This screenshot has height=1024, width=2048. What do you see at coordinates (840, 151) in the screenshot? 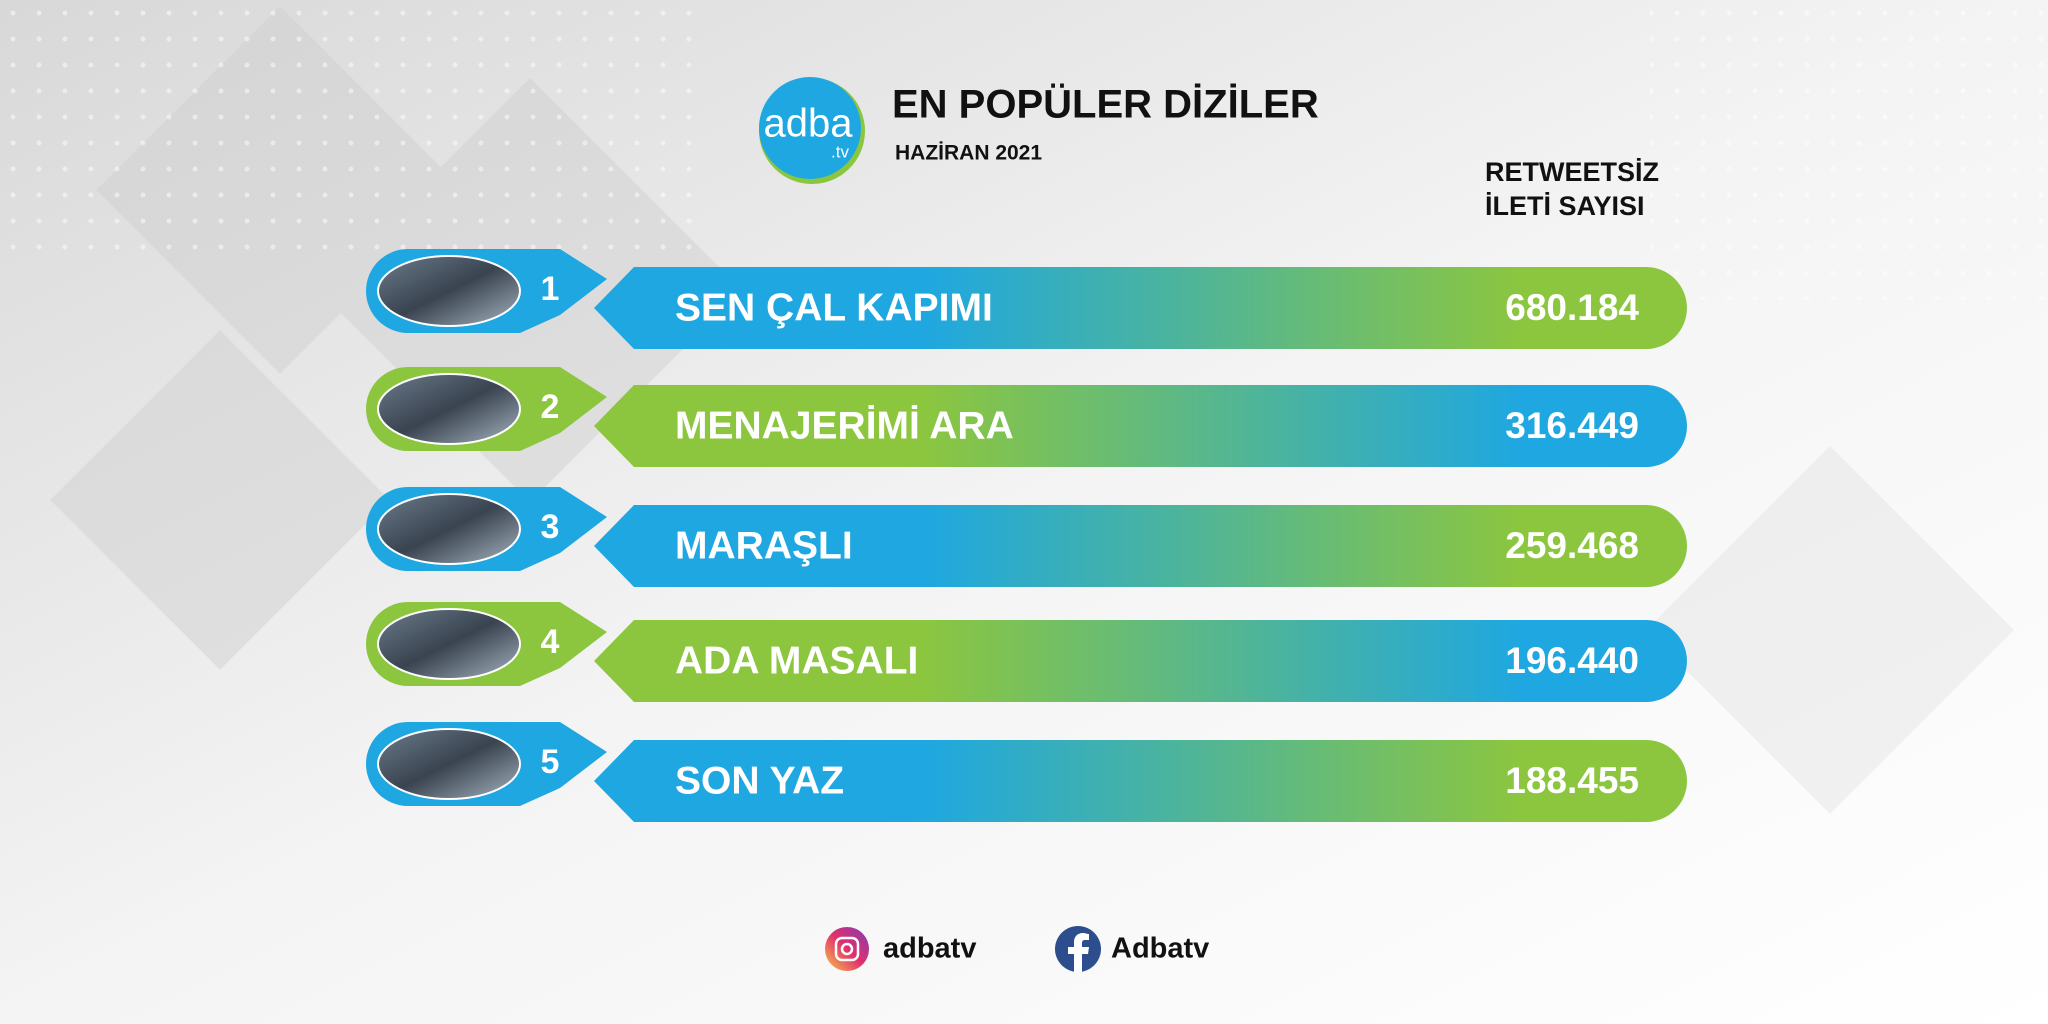
I see `logo-suffix: .tv` at bounding box center [840, 151].